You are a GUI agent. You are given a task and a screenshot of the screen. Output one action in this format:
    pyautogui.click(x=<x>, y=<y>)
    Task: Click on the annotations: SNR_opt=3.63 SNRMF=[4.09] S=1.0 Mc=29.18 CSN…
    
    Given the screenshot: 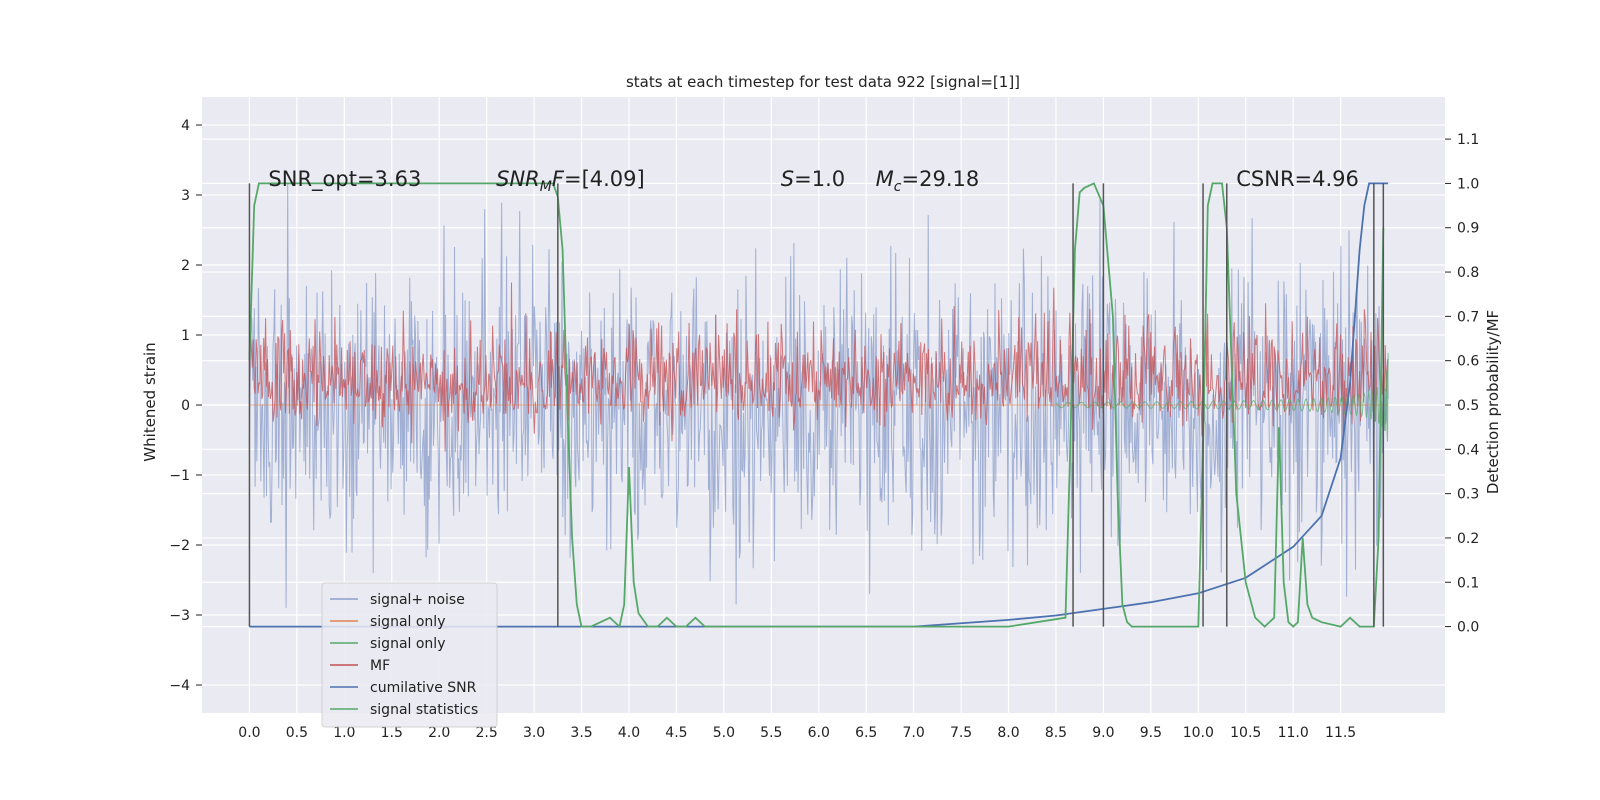 What is the action you would take?
    pyautogui.click(x=813, y=181)
    